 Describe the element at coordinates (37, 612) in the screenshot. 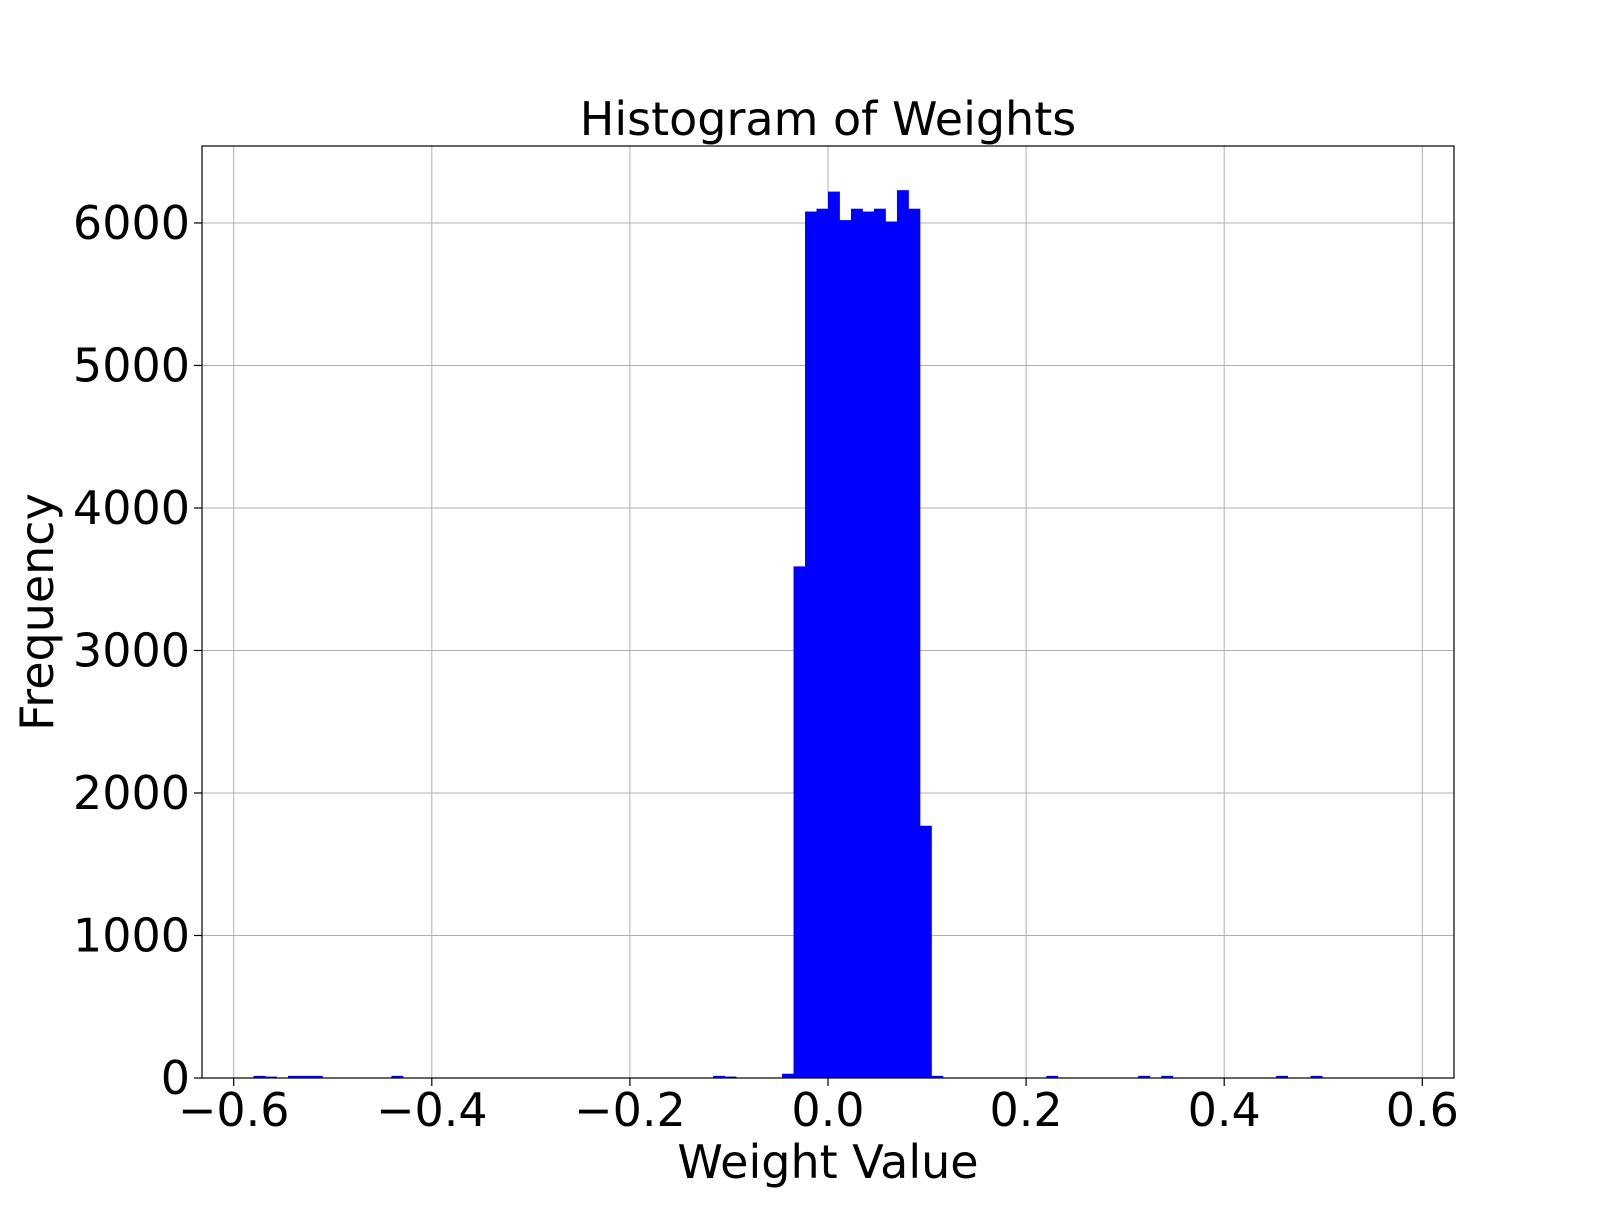

I see `y-axis-label: Frequency` at that location.